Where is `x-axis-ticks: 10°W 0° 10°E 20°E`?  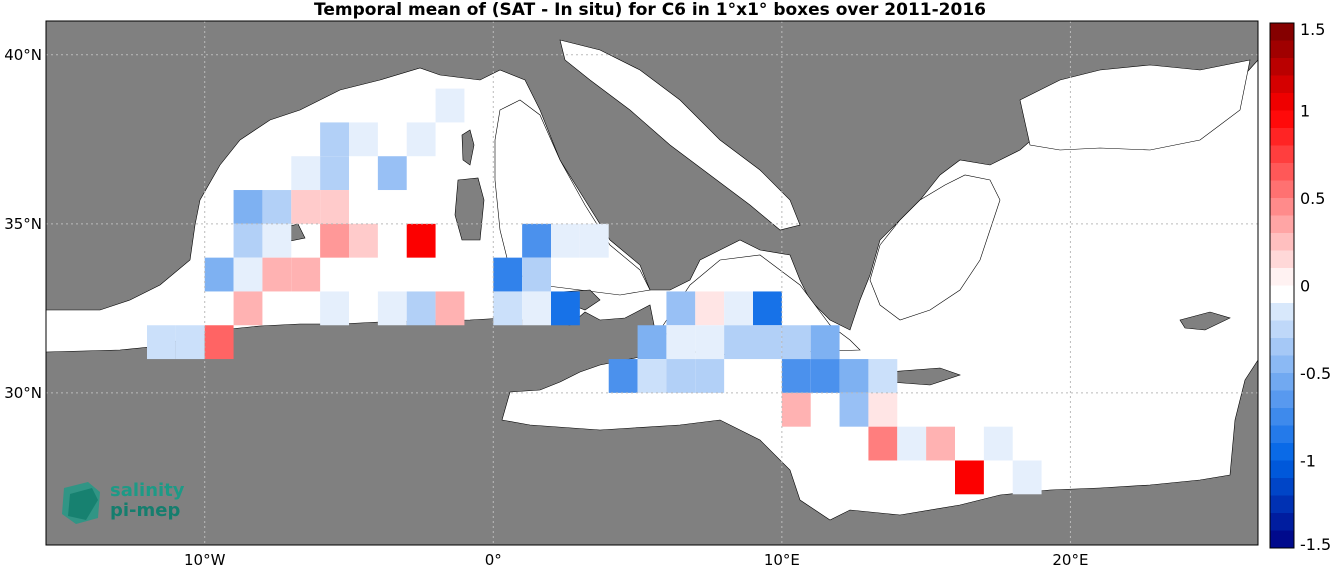
x-axis-ticks: 10°W 0° 10°E 20°E is located at coordinates (636, 559).